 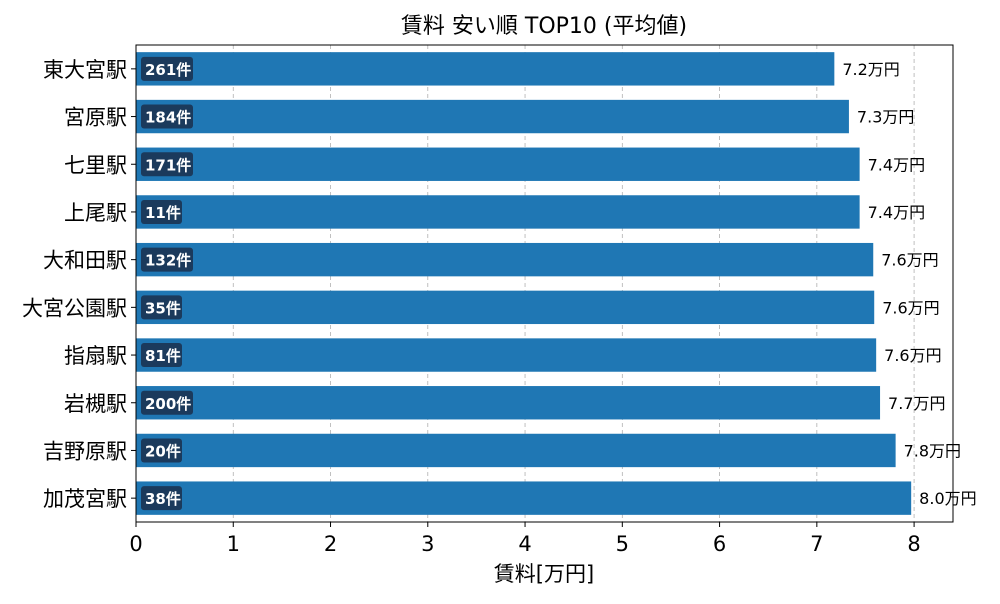 I want to click on count-label-0: 261件, so click(x=168, y=70).